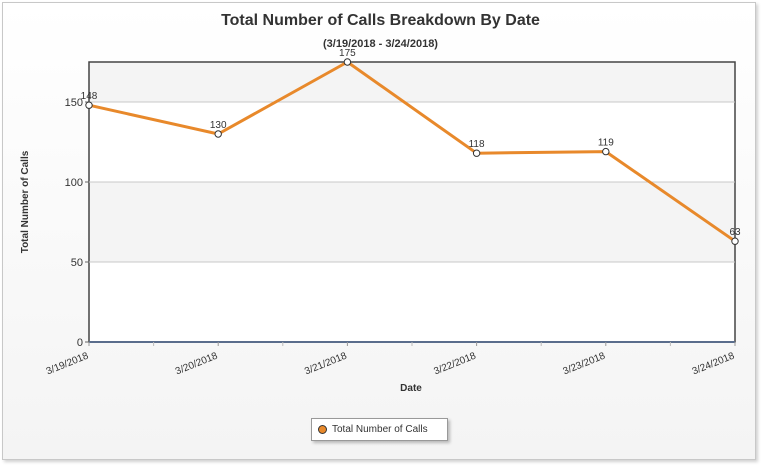 The width and height of the screenshot is (761, 466). I want to click on x-tick-label: 3/20/2018, so click(197, 363).